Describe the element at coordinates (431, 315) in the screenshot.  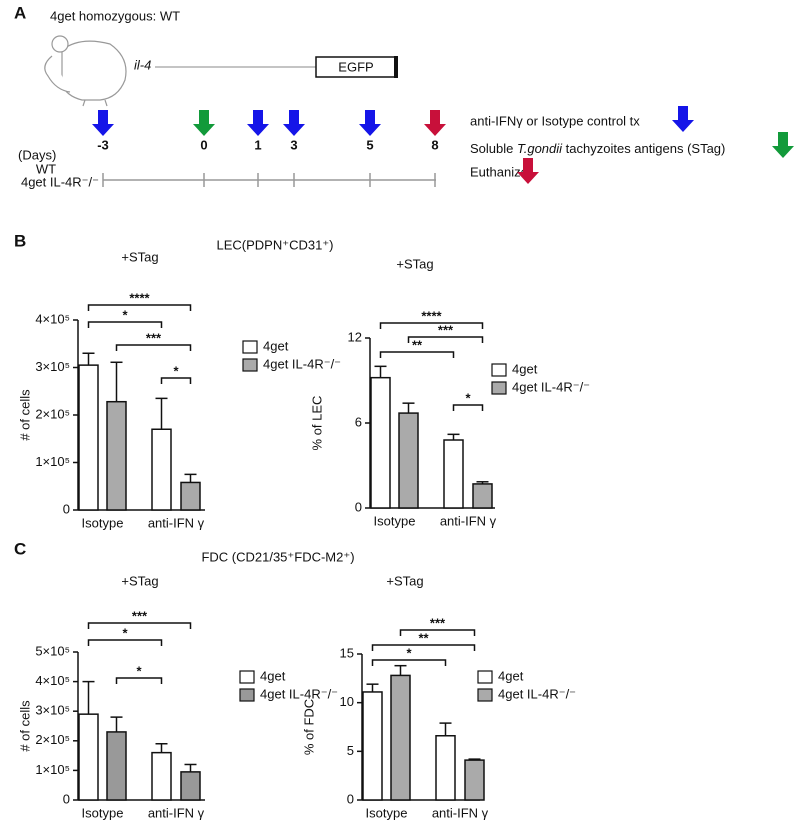
I see `significance-label: ****` at that location.